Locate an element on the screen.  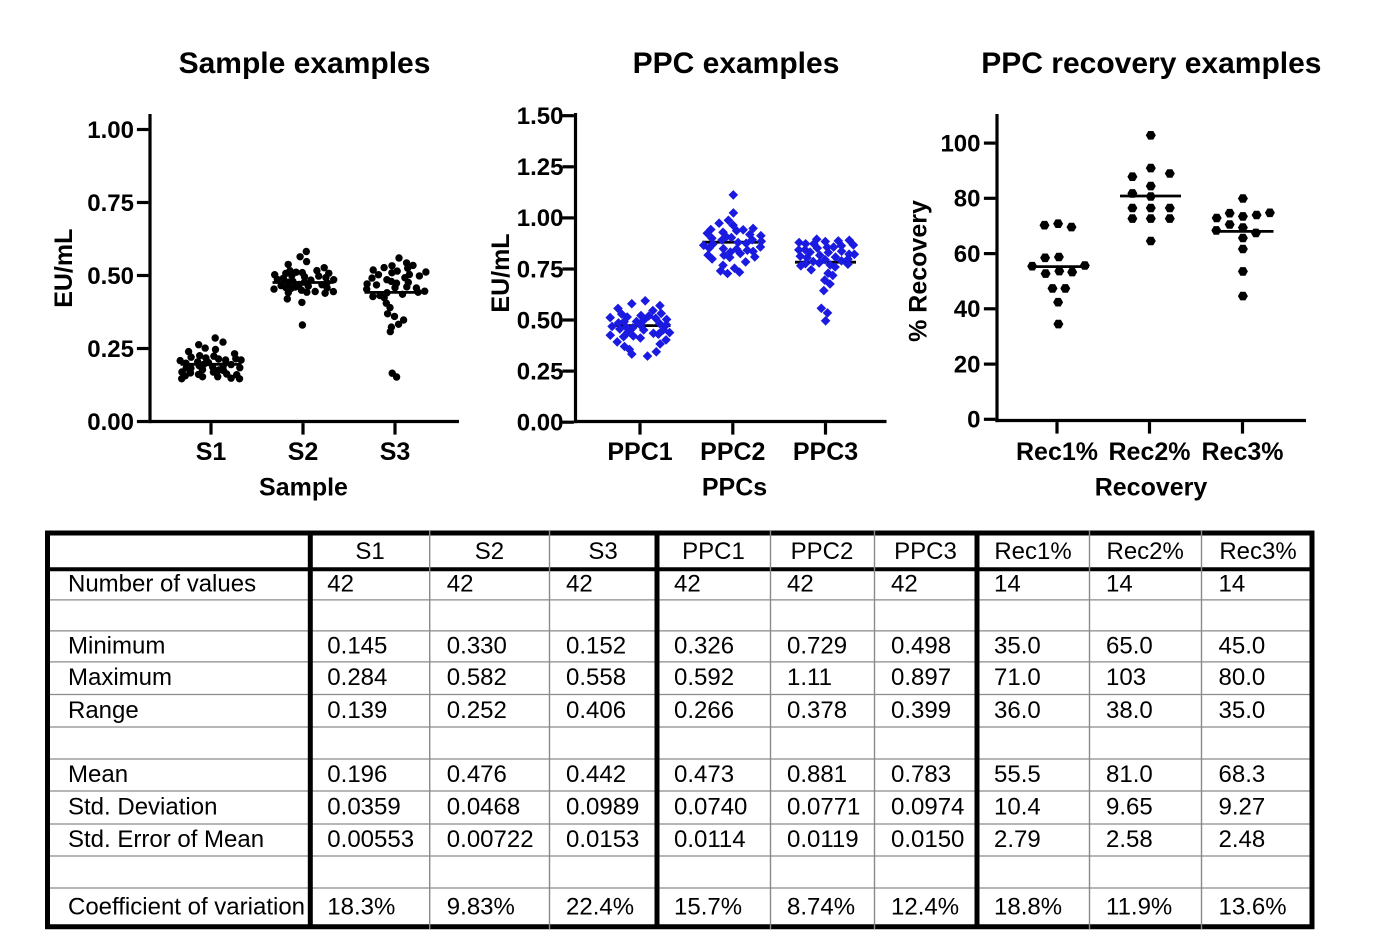
svg-text: 22.4% is located at coordinates (600, 906).